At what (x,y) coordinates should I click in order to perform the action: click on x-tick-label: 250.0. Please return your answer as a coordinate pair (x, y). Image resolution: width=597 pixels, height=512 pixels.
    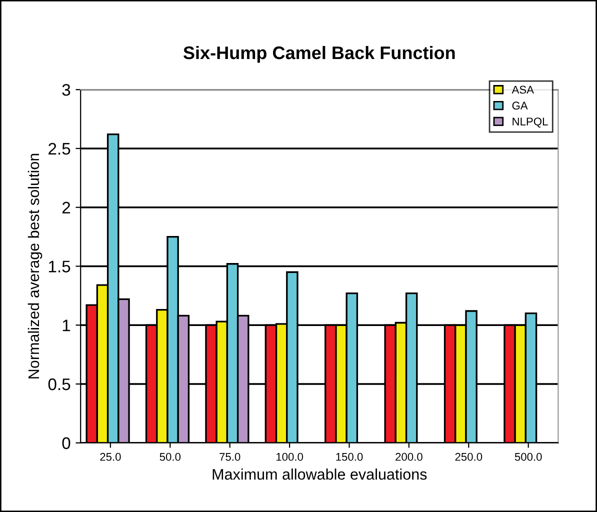
    Looking at the image, I should click on (468, 456).